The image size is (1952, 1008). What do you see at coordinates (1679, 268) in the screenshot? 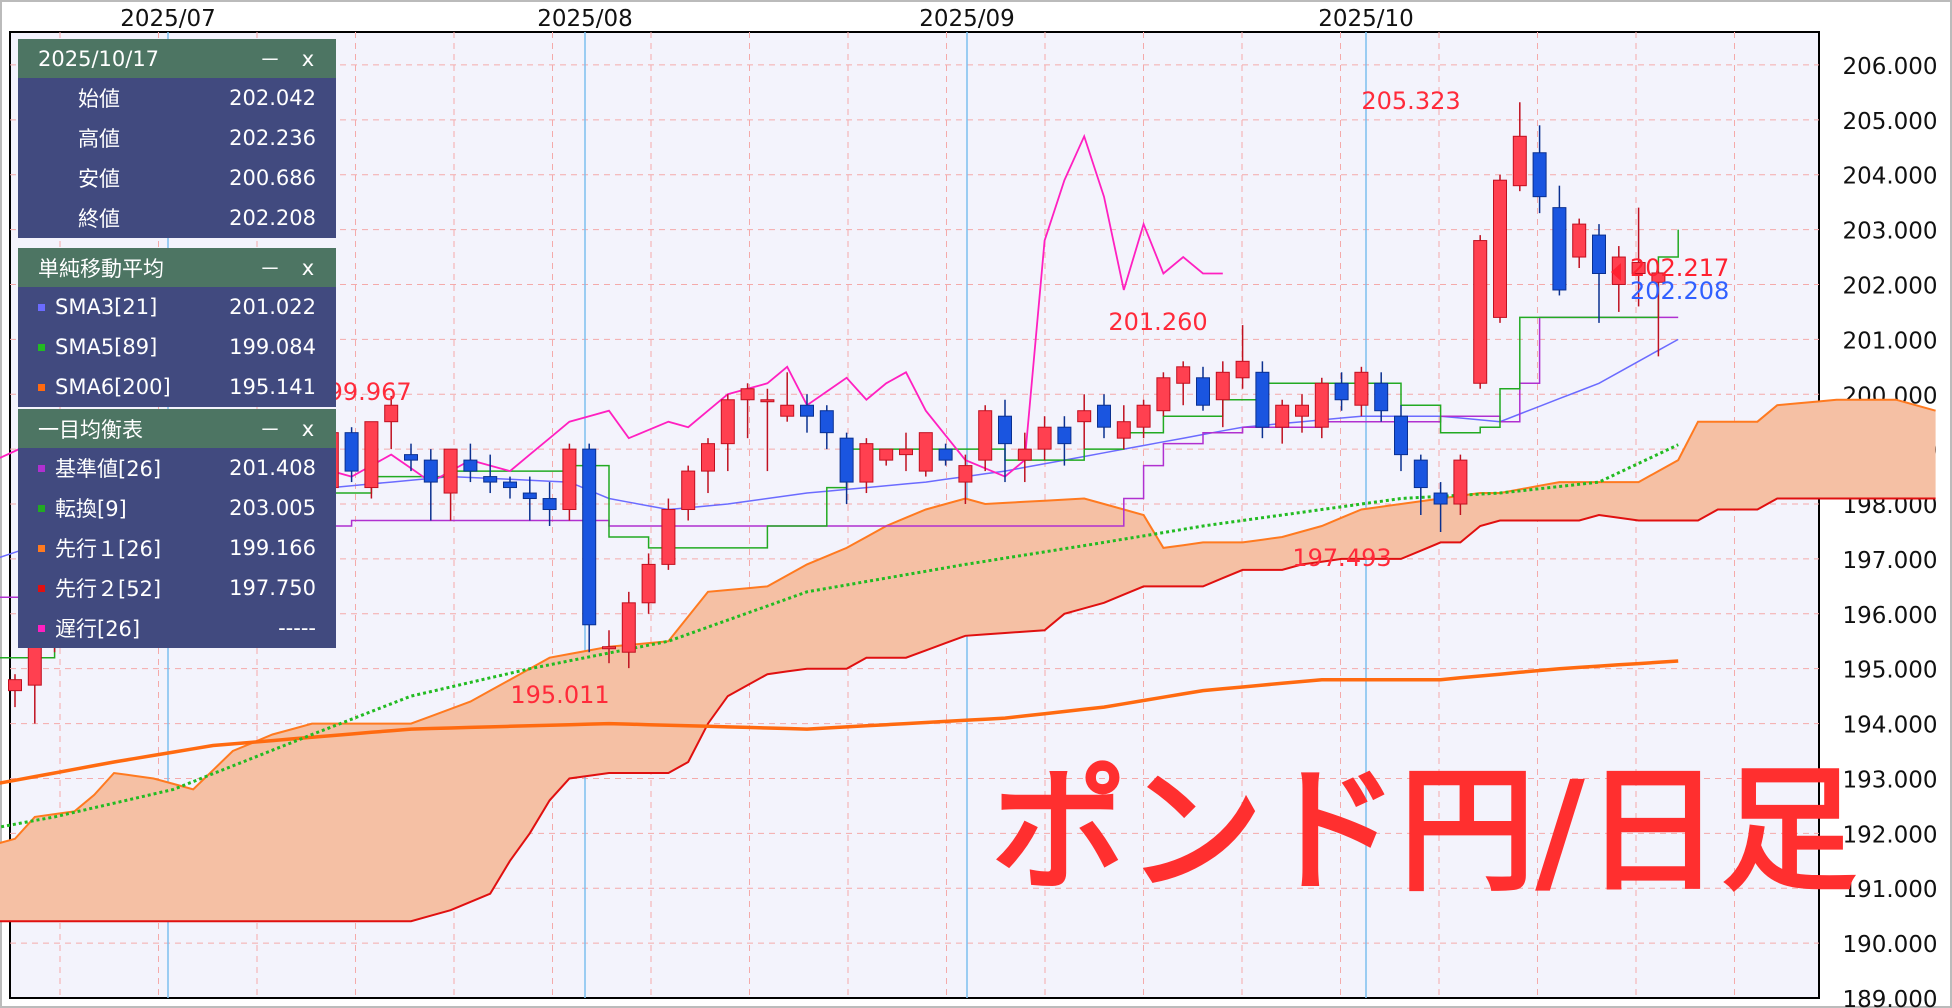
I see `bid-price-label: 202.217` at bounding box center [1679, 268].